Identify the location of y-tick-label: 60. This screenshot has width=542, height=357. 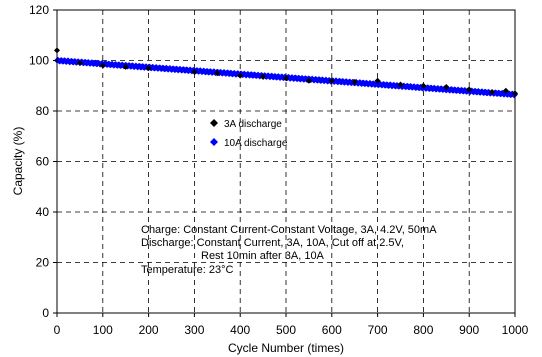
(43, 162).